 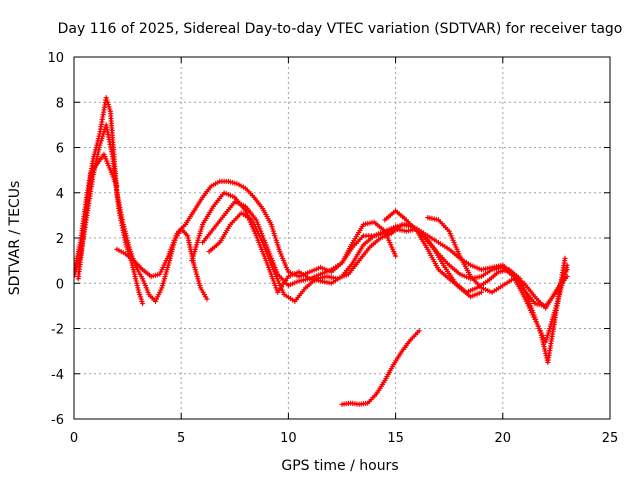 What do you see at coordinates (503, 438) in the screenshot?
I see `x-tick-label: 20` at bounding box center [503, 438].